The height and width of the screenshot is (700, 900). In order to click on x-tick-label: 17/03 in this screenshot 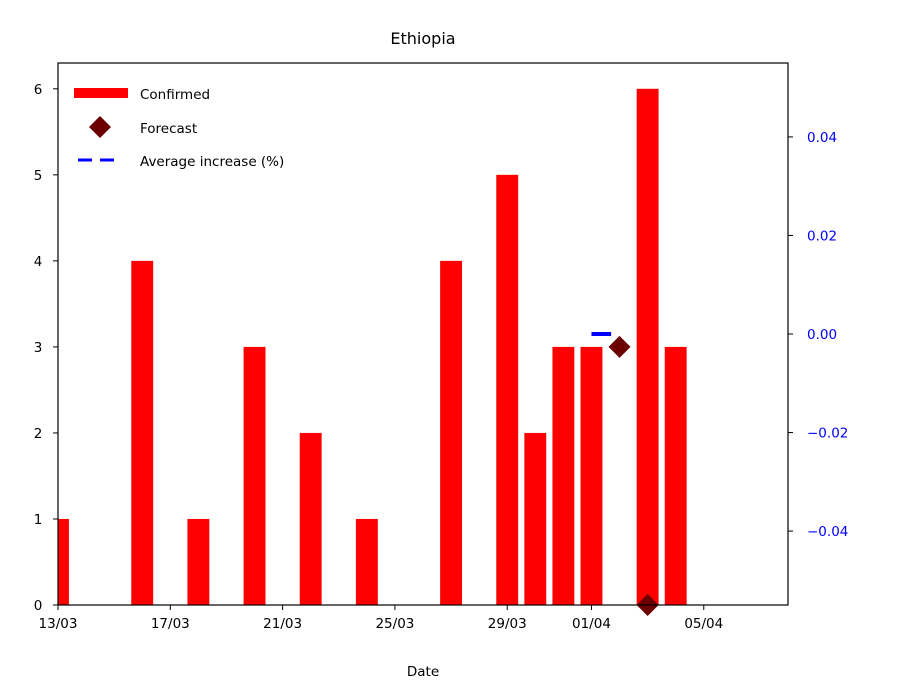, I will do `click(170, 624)`.